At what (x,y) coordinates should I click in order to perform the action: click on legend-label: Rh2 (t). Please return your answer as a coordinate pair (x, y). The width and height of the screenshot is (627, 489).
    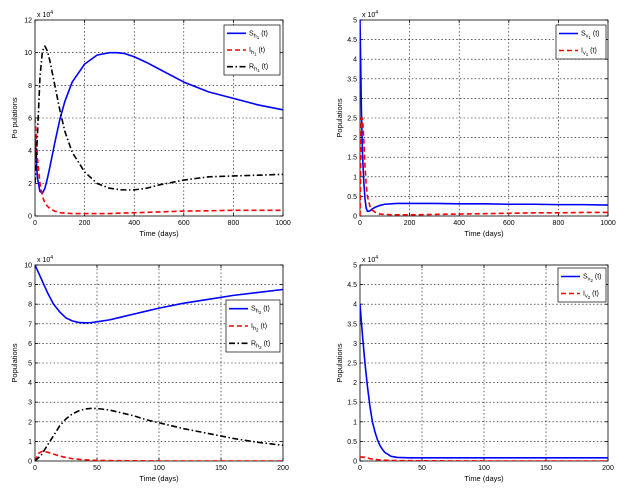
    Looking at the image, I should click on (260, 345).